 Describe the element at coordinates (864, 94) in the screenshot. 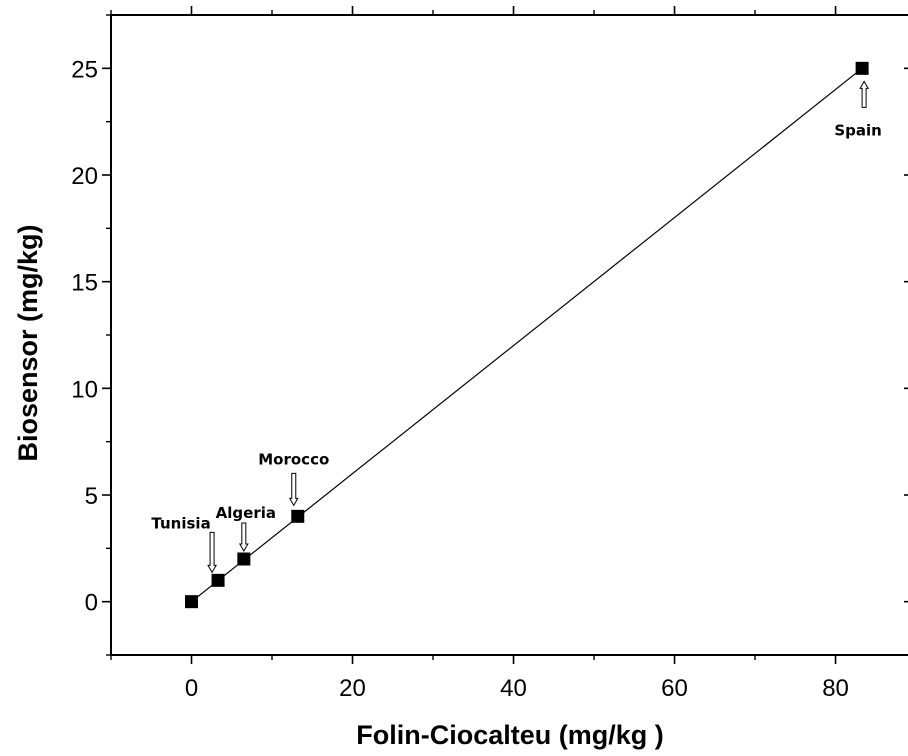

I see `up-arrow-icon` at that location.